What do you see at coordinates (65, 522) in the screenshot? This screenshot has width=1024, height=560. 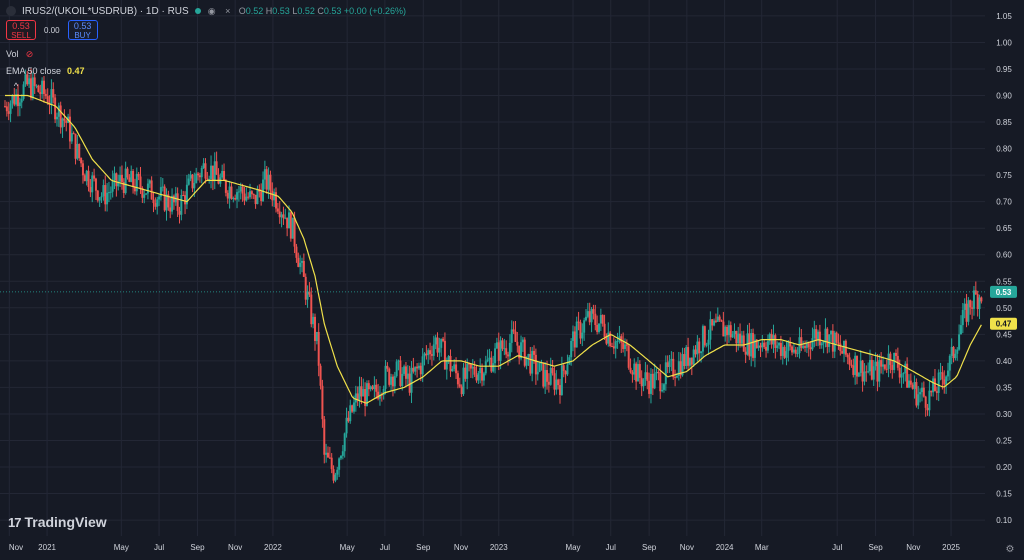 I see `logo-text: TradingView` at bounding box center [65, 522].